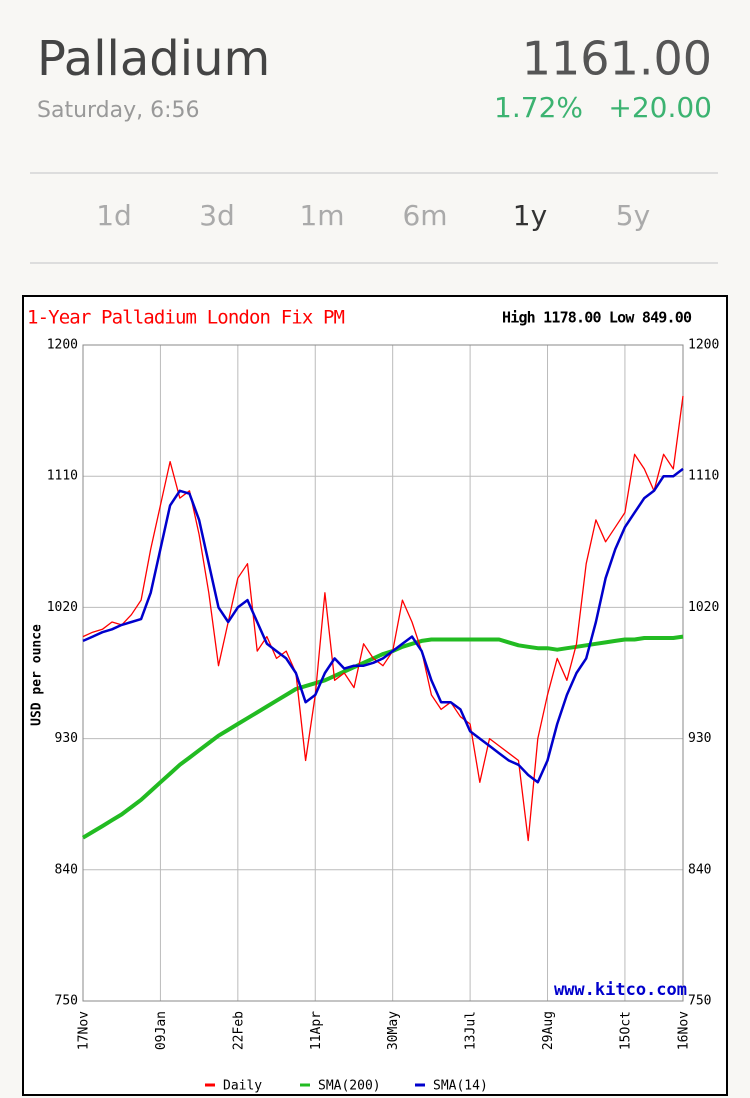  Describe the element at coordinates (66, 869) in the screenshot. I see `y-tick-label: 840` at that location.